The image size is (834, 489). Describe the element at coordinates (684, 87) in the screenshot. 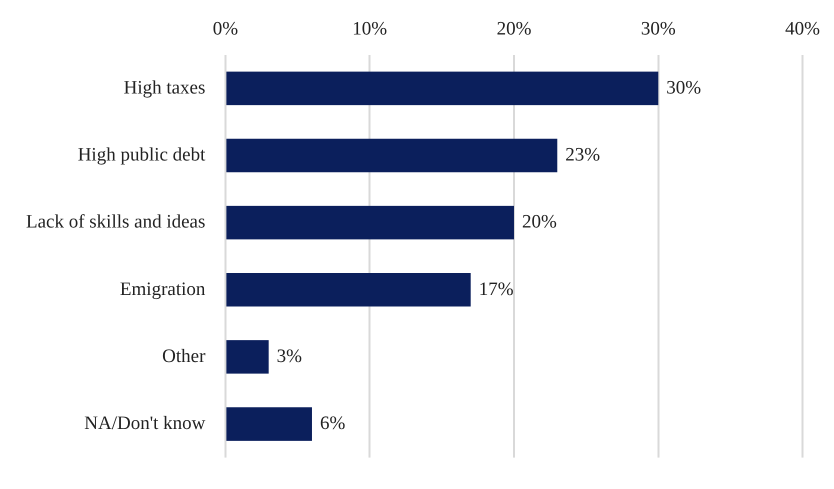

I see `data-label: 30%` at that location.